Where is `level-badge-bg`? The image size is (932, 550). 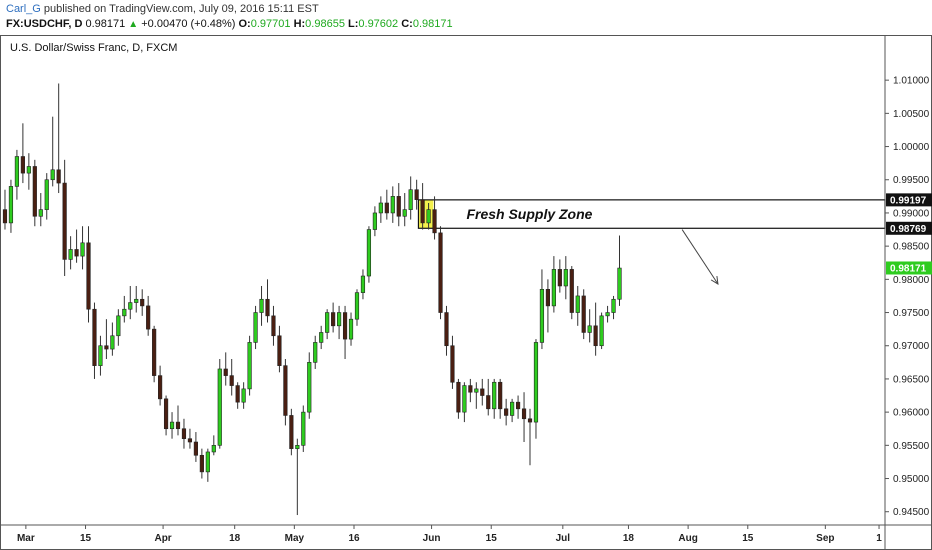 level-badge-bg is located at coordinates (909, 200).